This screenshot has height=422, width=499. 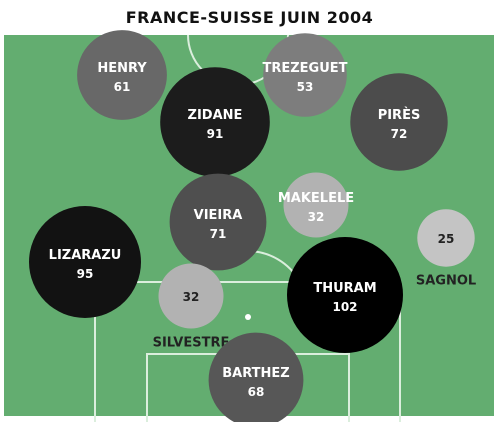 What do you see at coordinates (85, 255) in the screenshot?
I see `player-name-label: LIZARAZU` at bounding box center [85, 255].